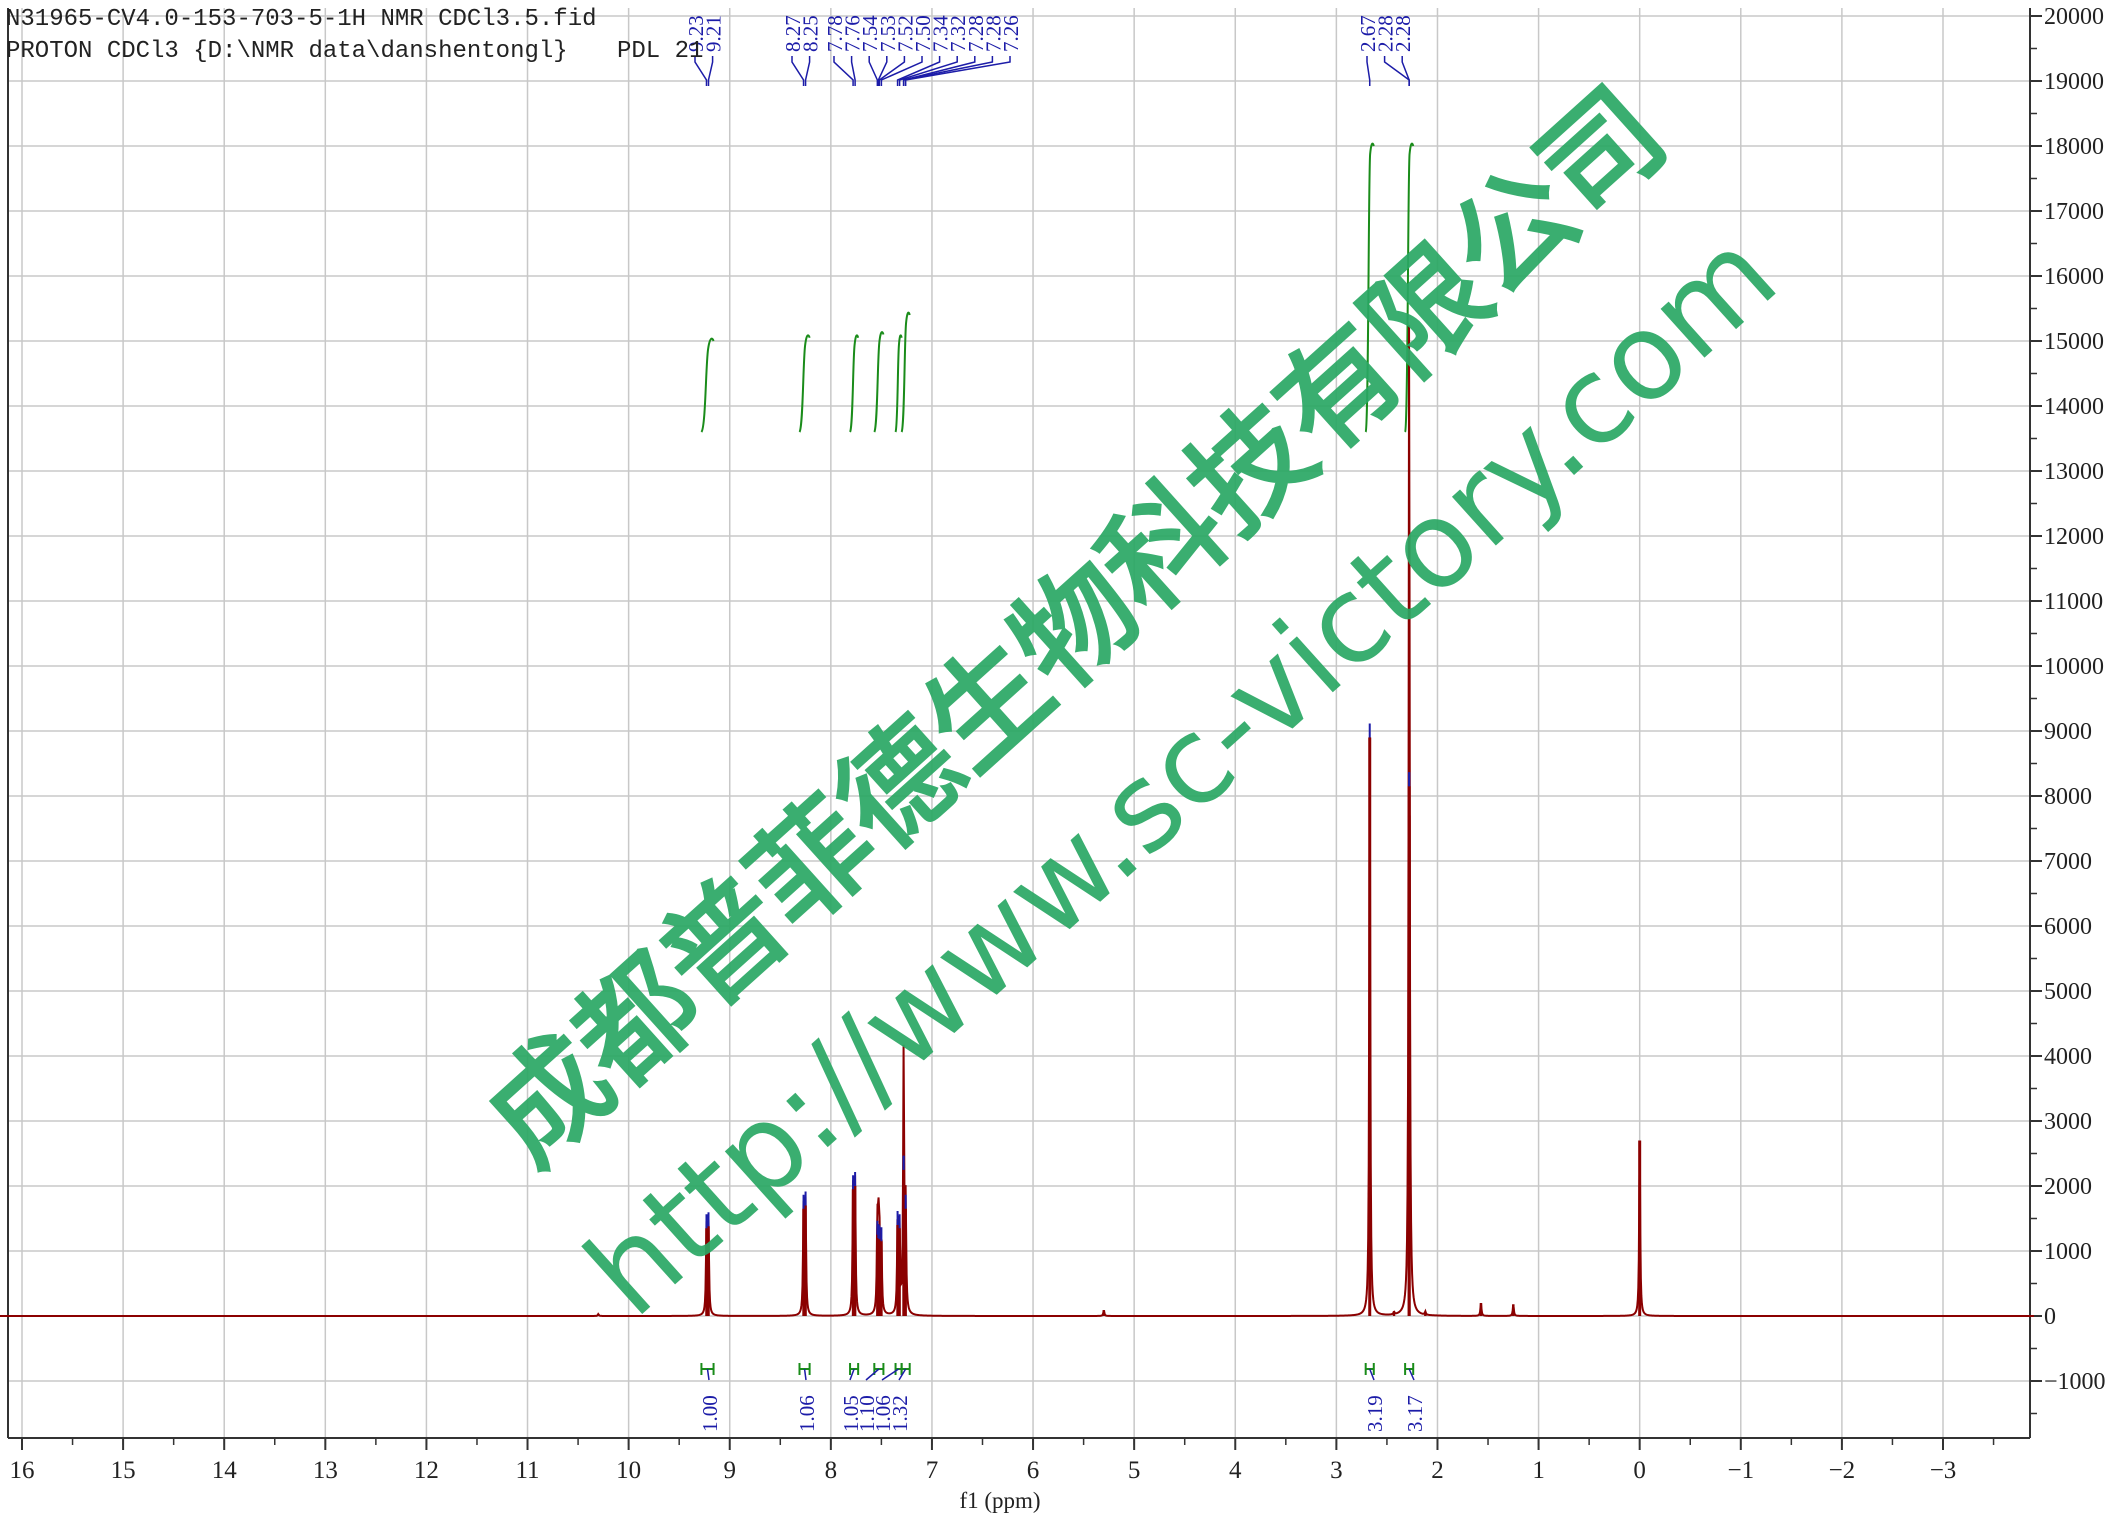 The width and height of the screenshot is (2120, 1516). I want to click on peak-label: 7.34, so click(941, 33).